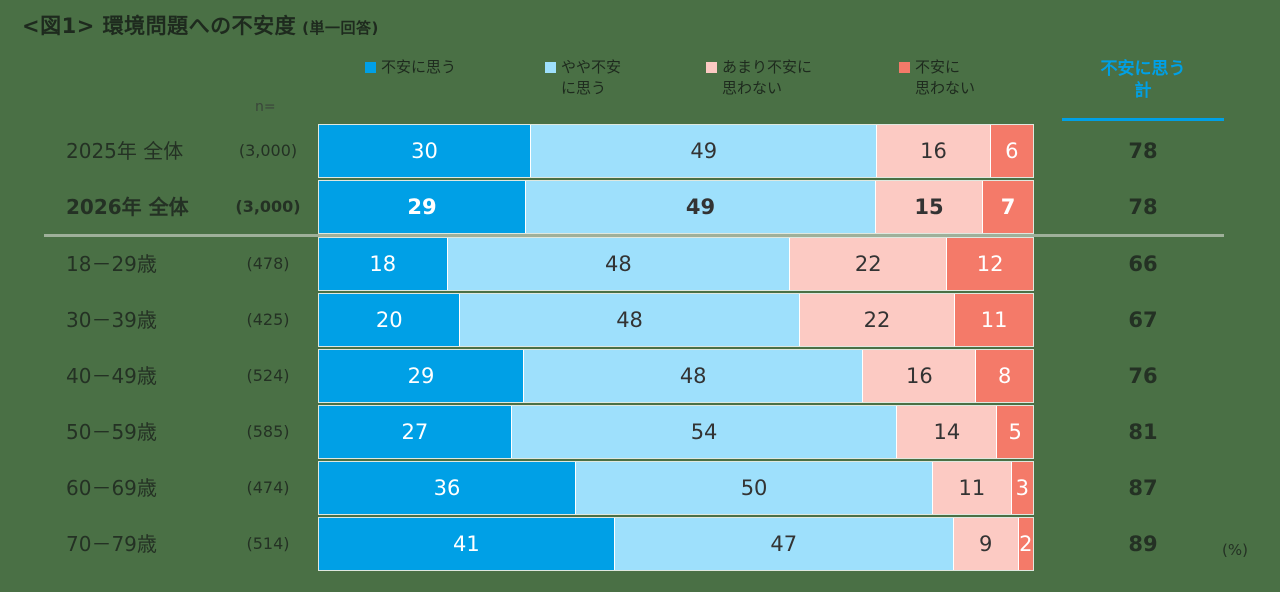 The height and width of the screenshot is (592, 1280). I want to click on stacked-bar: 27 54 14 5, so click(676, 432).